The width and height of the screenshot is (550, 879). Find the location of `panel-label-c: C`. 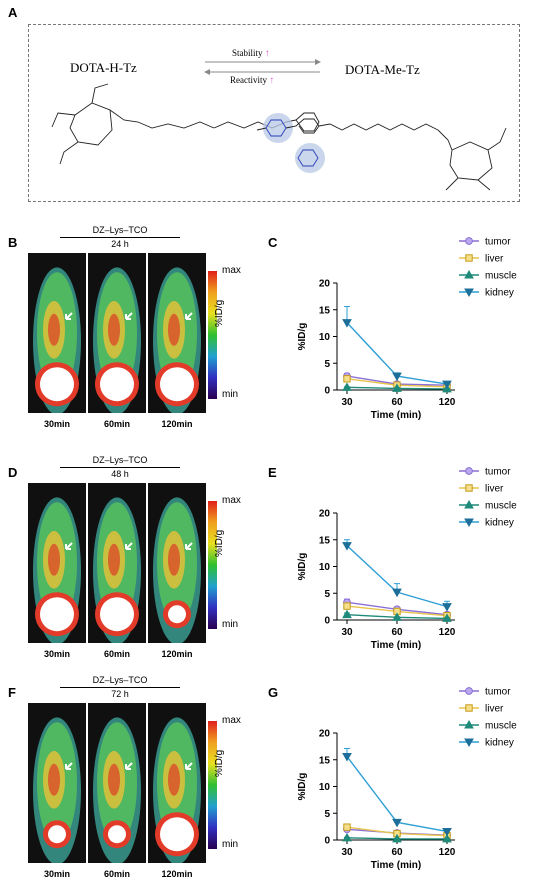

panel-label-c: C is located at coordinates (273, 242).